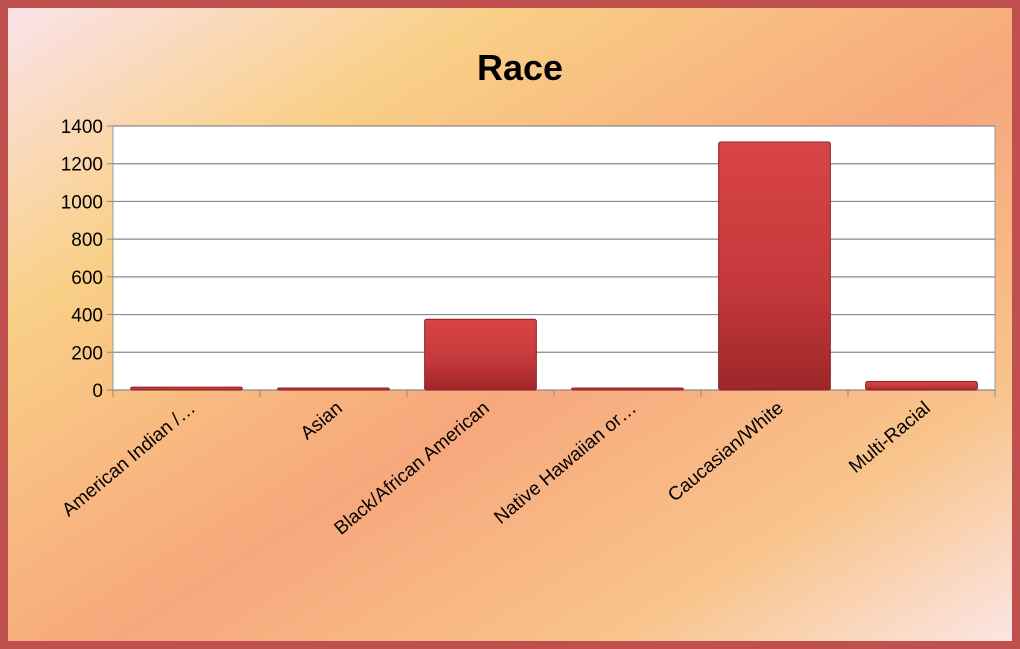 Image resolution: width=1020 pixels, height=649 pixels. What do you see at coordinates (82, 202) in the screenshot?
I see `y-tick-label: 1000` at bounding box center [82, 202].